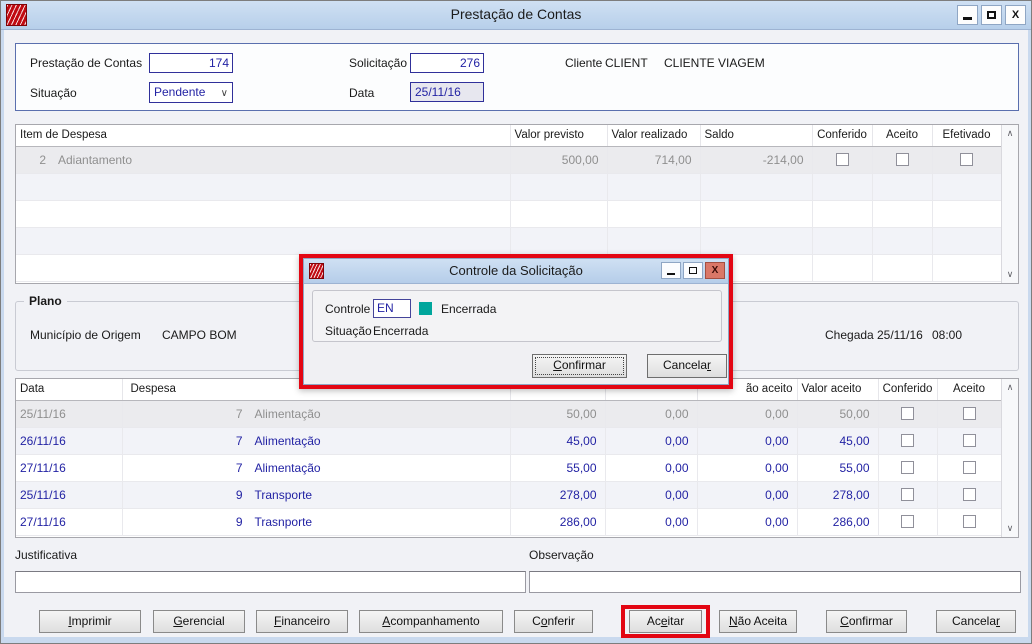 This screenshot has width=1032, height=644. I want to click on window-controls: X, so click(991, 15).